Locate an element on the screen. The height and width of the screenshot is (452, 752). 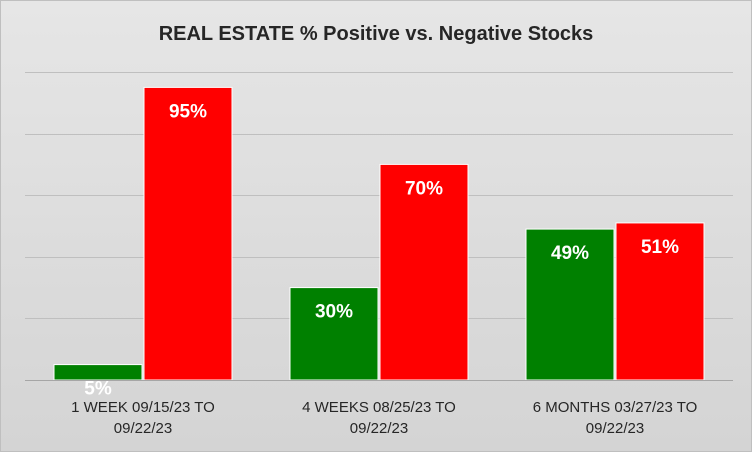
data-label: 95% is located at coordinates (188, 111).